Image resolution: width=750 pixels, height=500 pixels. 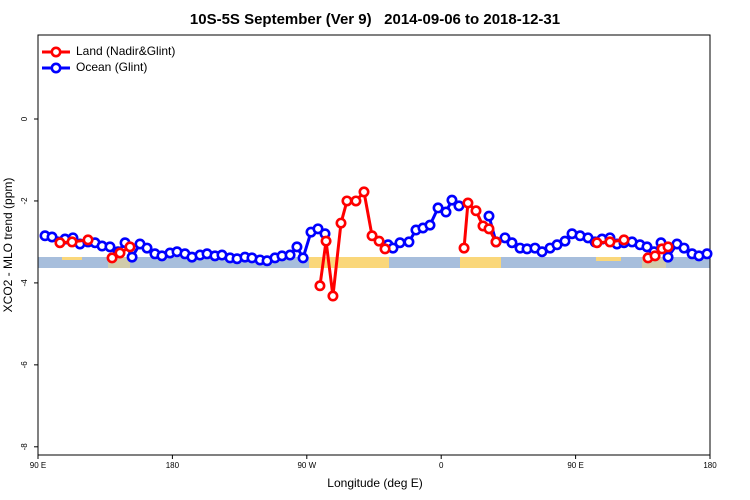 I want to click on x-tick-label: 90 W, so click(x=306, y=465).